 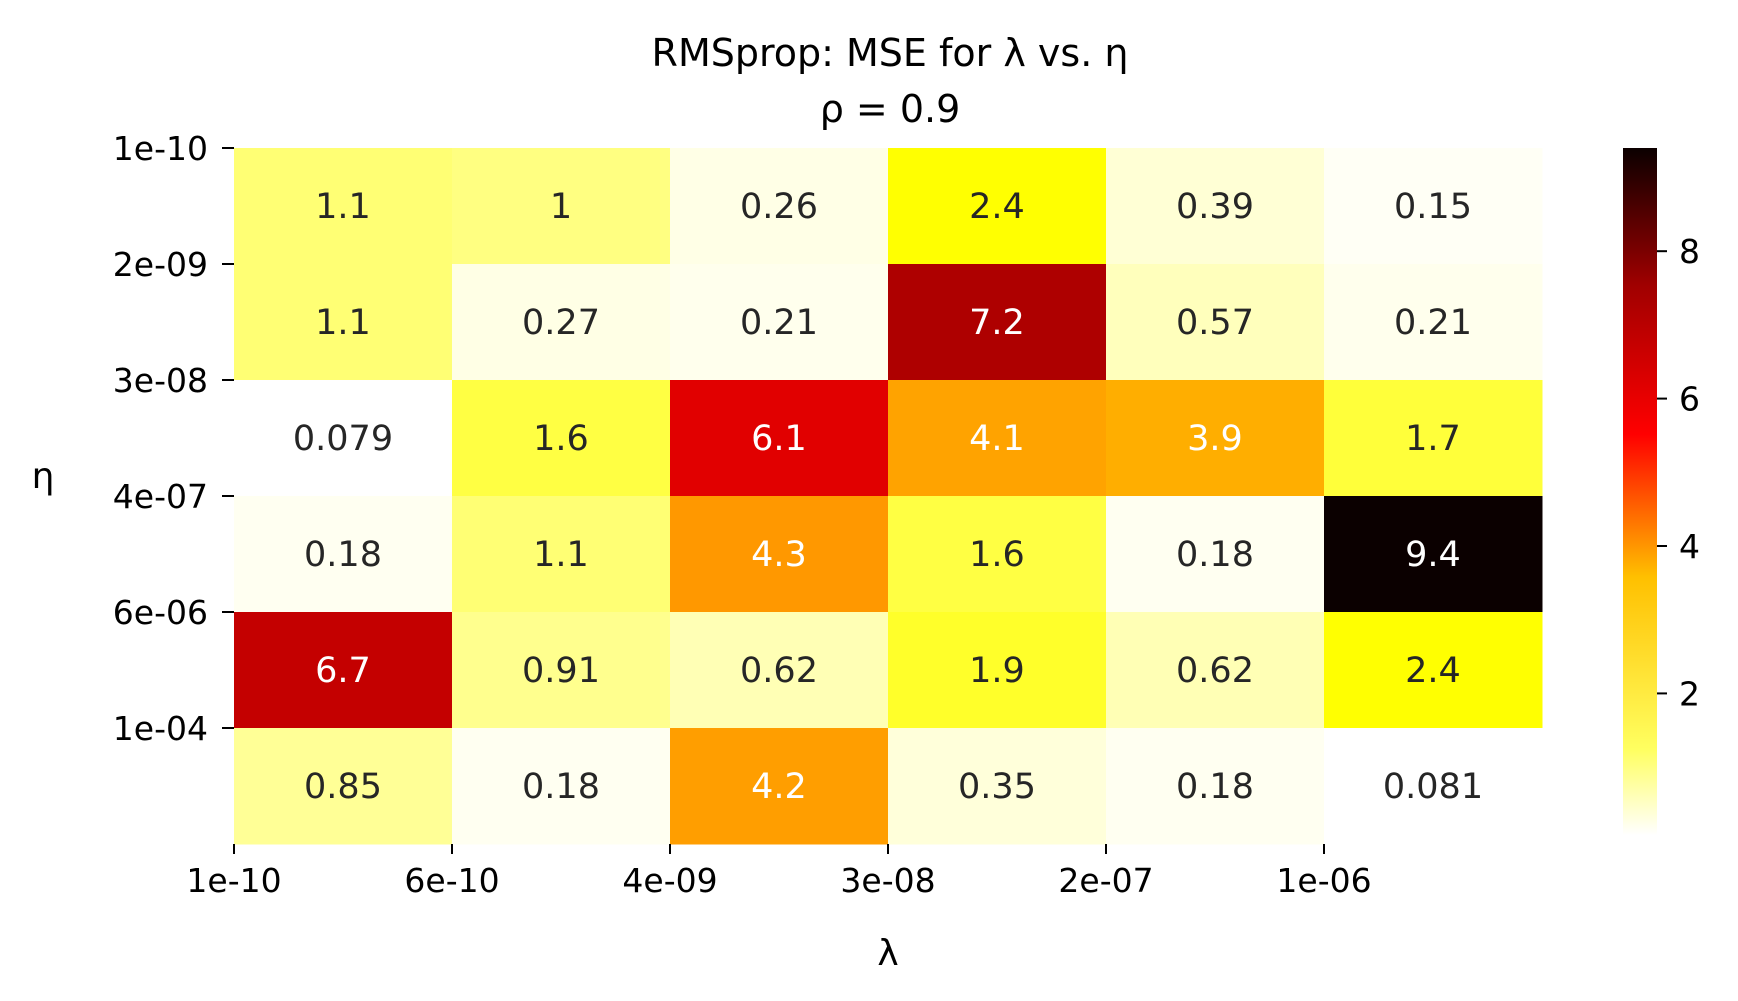 What do you see at coordinates (1678, 472) in the screenshot?
I see `colorbar-axis: 2 4 6 8` at bounding box center [1678, 472].